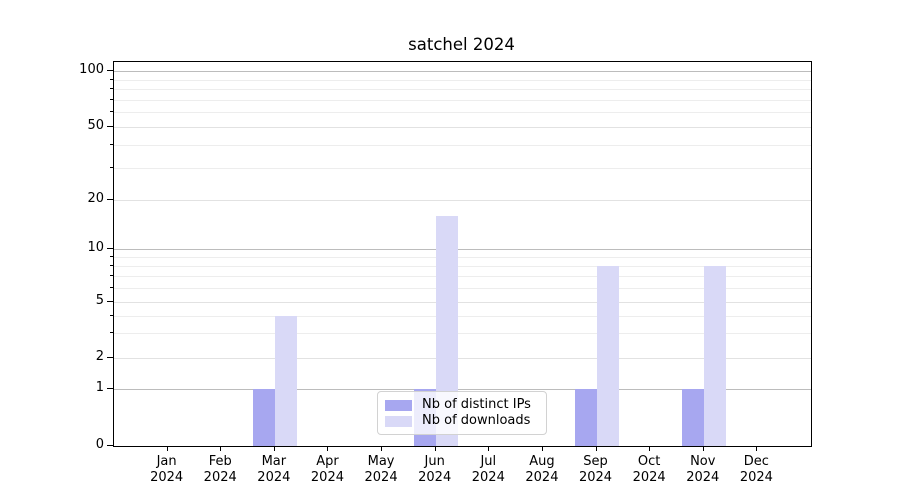 The width and height of the screenshot is (900, 500). What do you see at coordinates (461, 44) in the screenshot?
I see `chart-title: satchel 2024` at bounding box center [461, 44].